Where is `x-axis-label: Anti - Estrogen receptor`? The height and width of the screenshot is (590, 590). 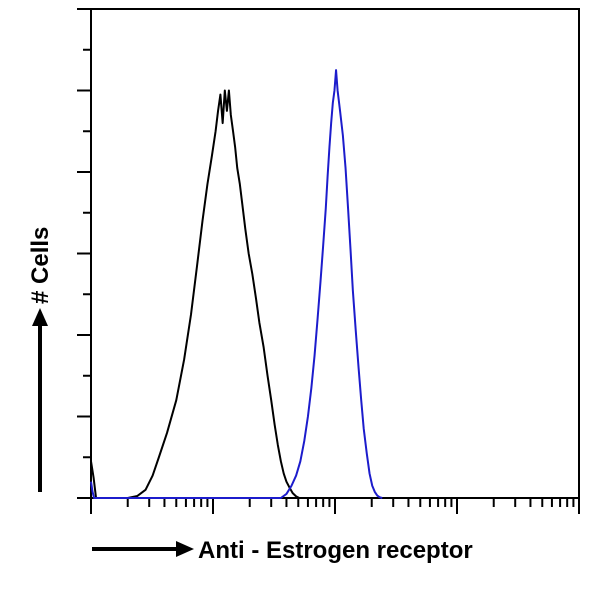
x-axis-label: Anti - Estrogen receptor is located at coordinates (335, 550).